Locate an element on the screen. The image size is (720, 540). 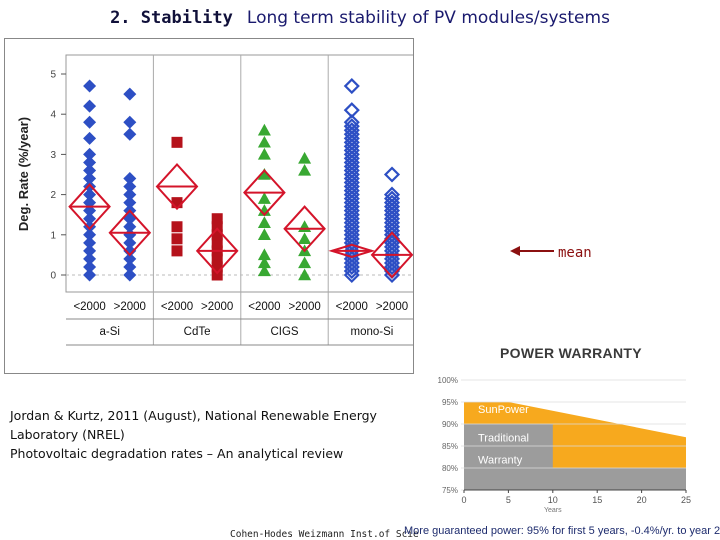
traditional-label-line: Traditional is located at coordinates (503, 439).